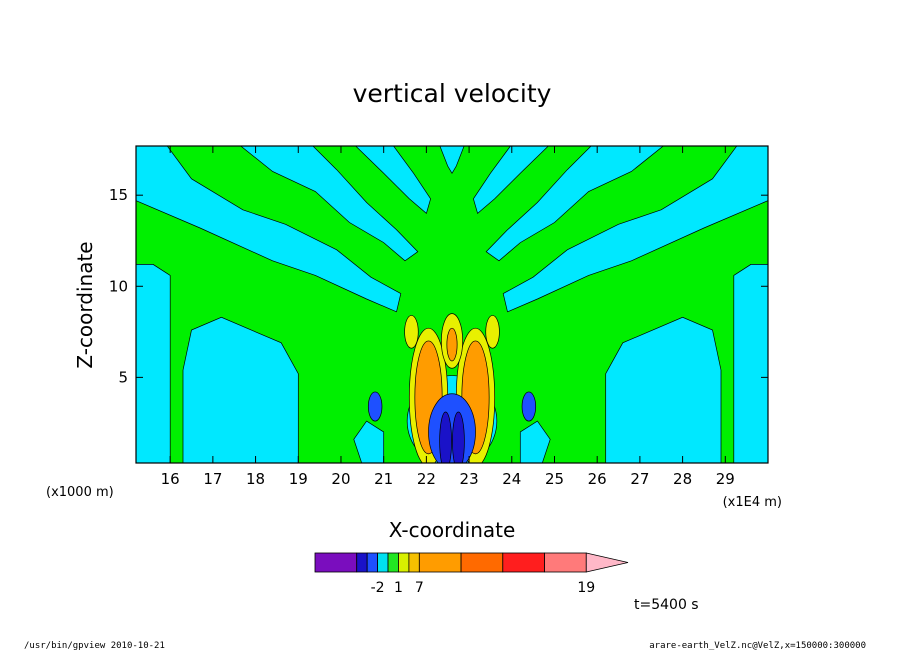 This screenshot has width=904, height=654. I want to click on core-dark-blue-left, so click(445, 437).